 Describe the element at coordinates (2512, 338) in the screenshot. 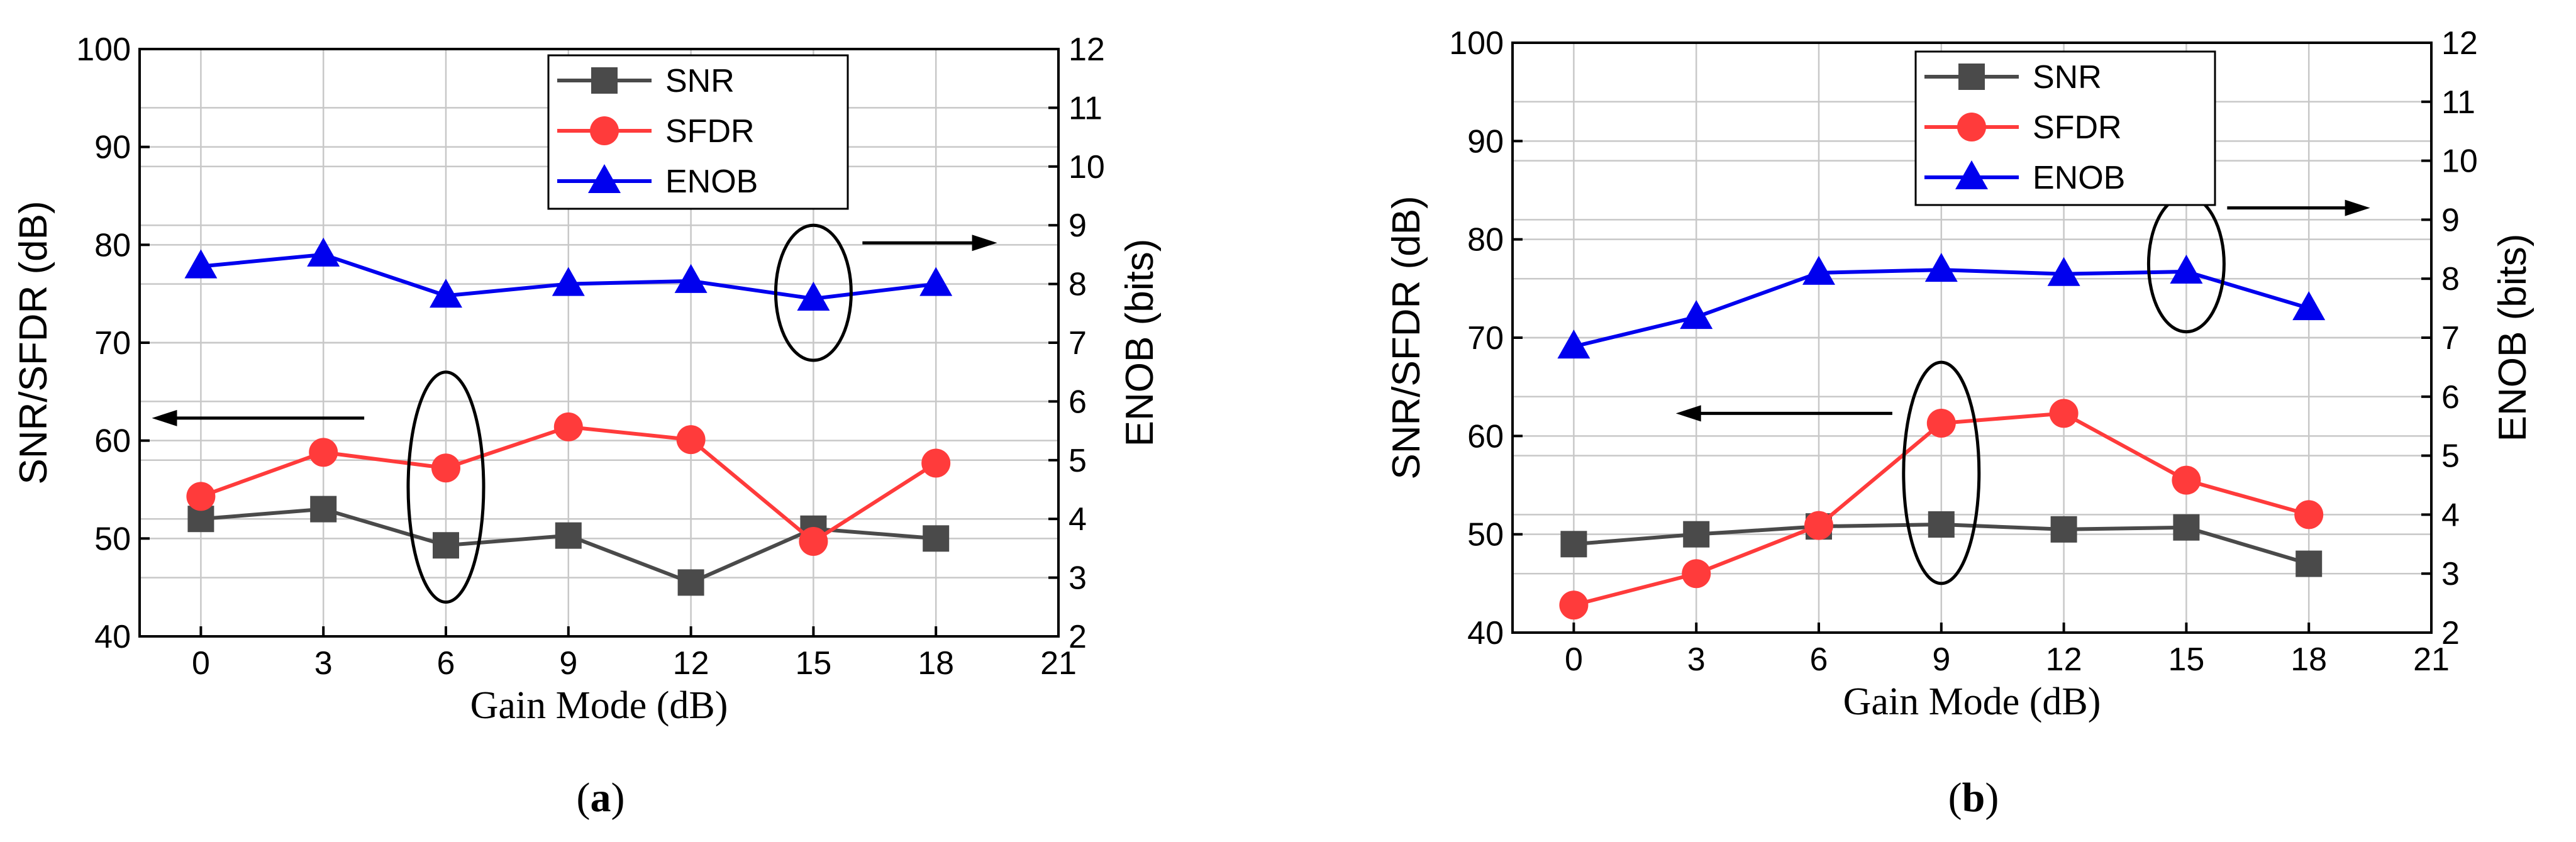

I see `chart-b-y2-axis-label: ENOB (bits)` at that location.